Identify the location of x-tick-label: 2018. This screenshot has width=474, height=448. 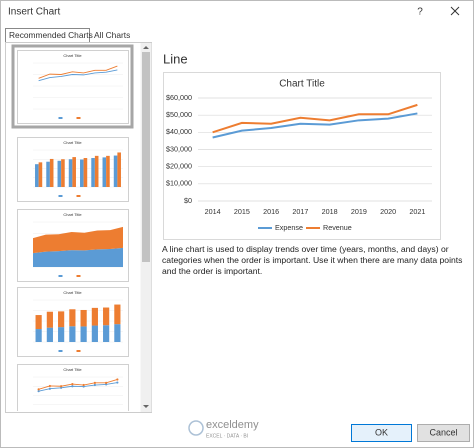
(330, 211).